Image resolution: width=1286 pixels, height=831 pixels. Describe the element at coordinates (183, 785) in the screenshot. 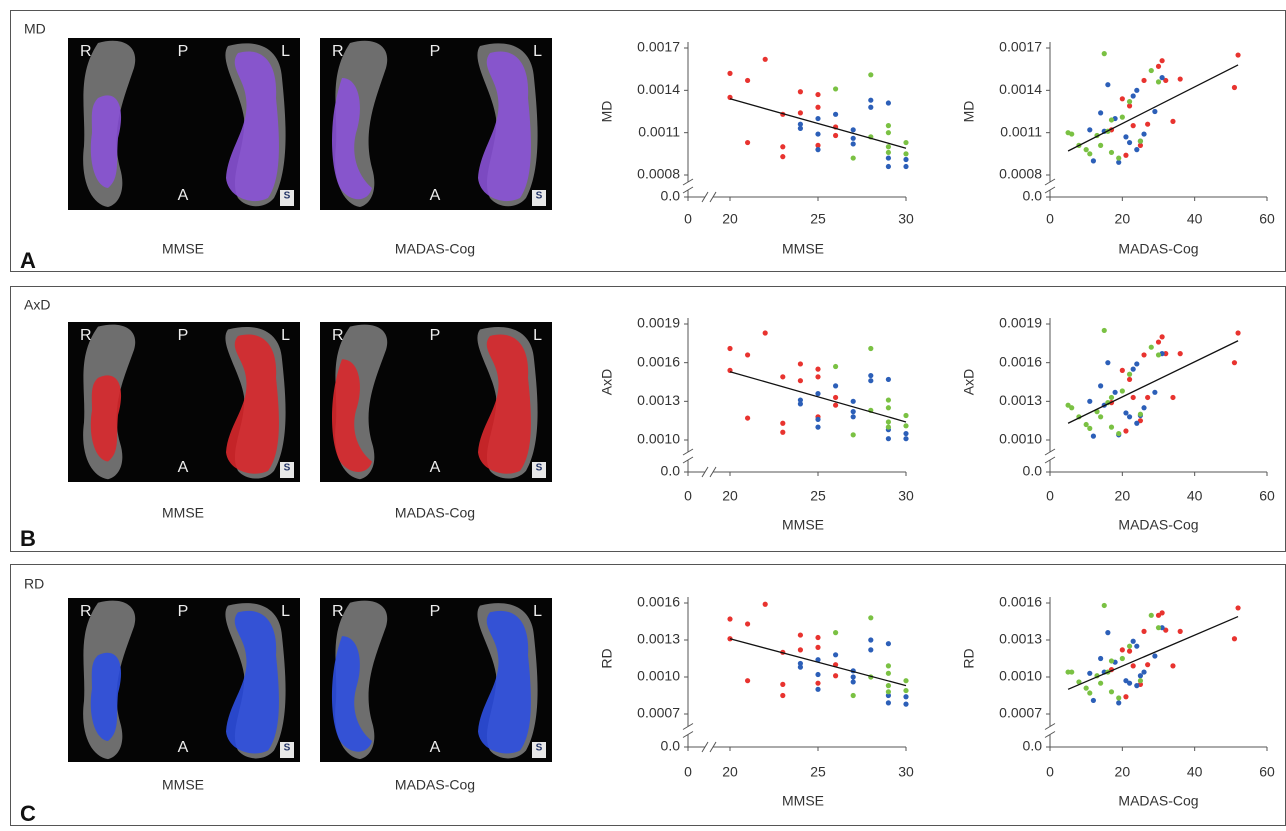

I see `image-caption: MMSE` at that location.